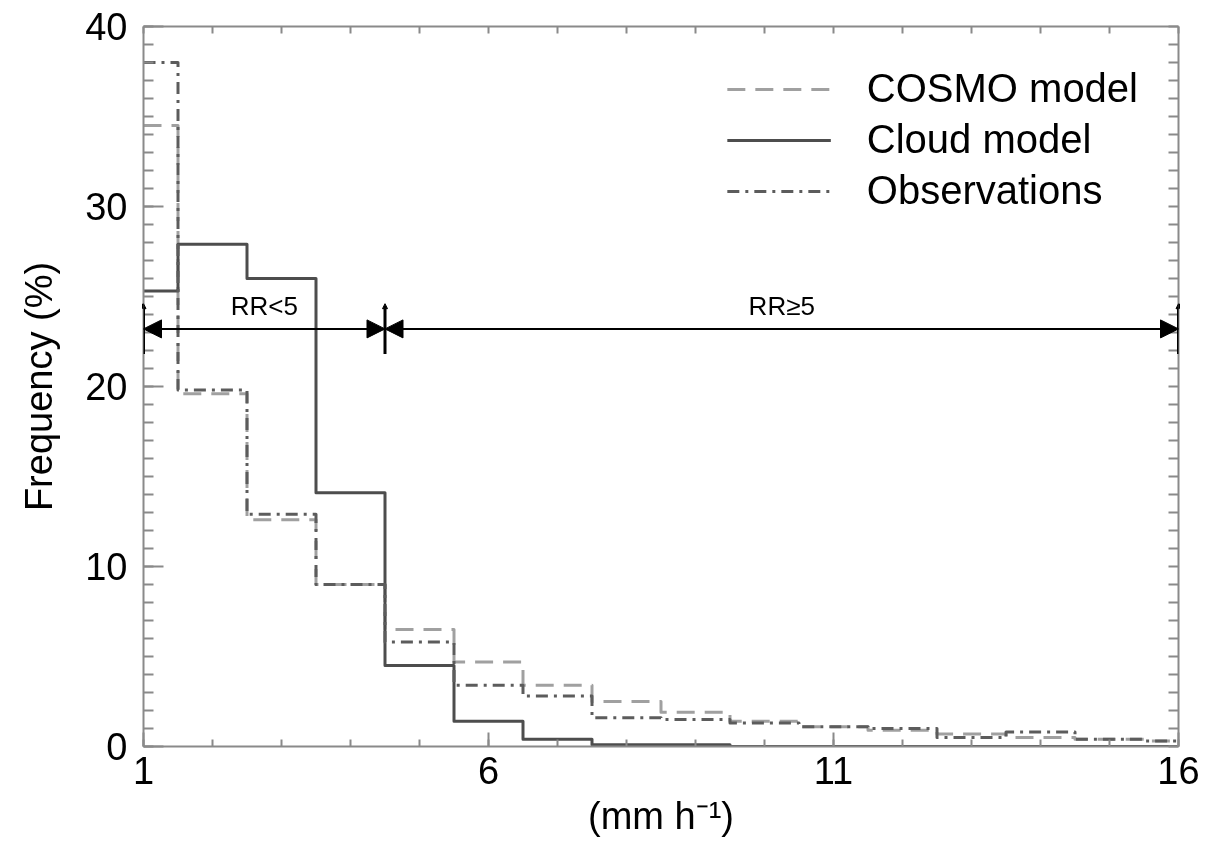  What do you see at coordinates (106, 27) in the screenshot?
I see `y-tick-label: 40` at bounding box center [106, 27].